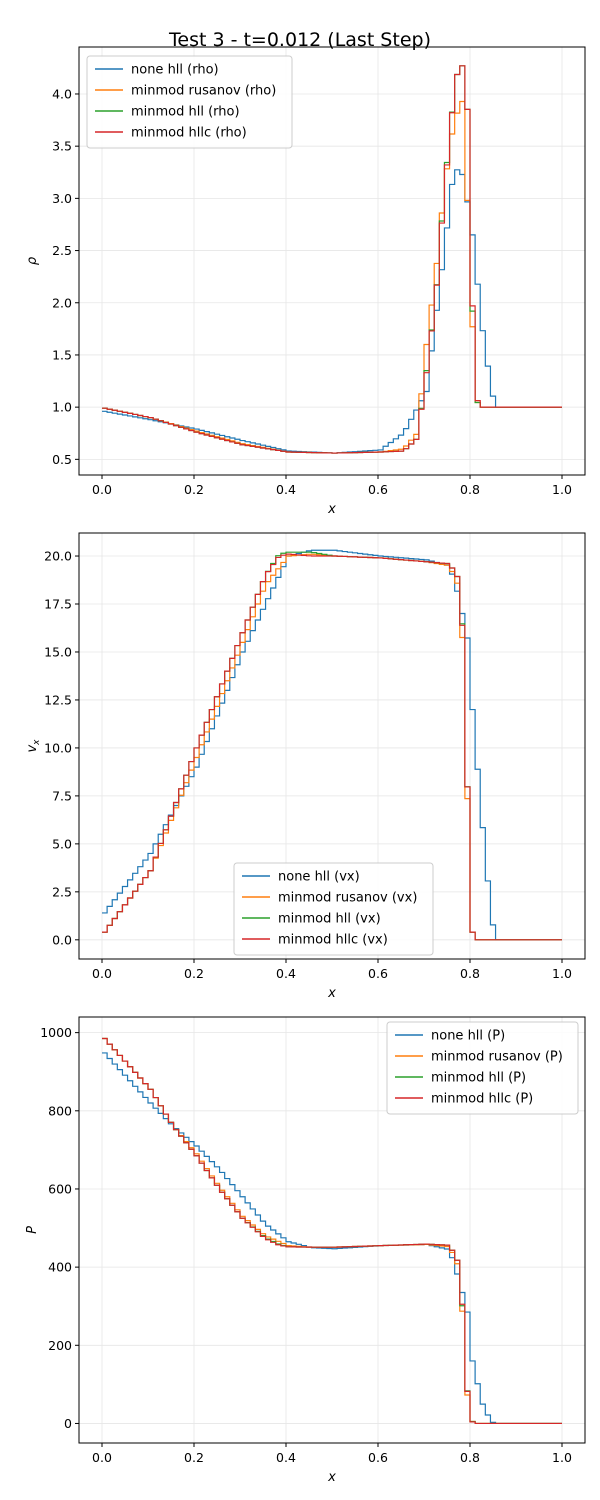 This screenshot has width=600, height=1500. What do you see at coordinates (58, 699) in the screenshot?
I see `y-tick-label: 12.5` at bounding box center [58, 699].